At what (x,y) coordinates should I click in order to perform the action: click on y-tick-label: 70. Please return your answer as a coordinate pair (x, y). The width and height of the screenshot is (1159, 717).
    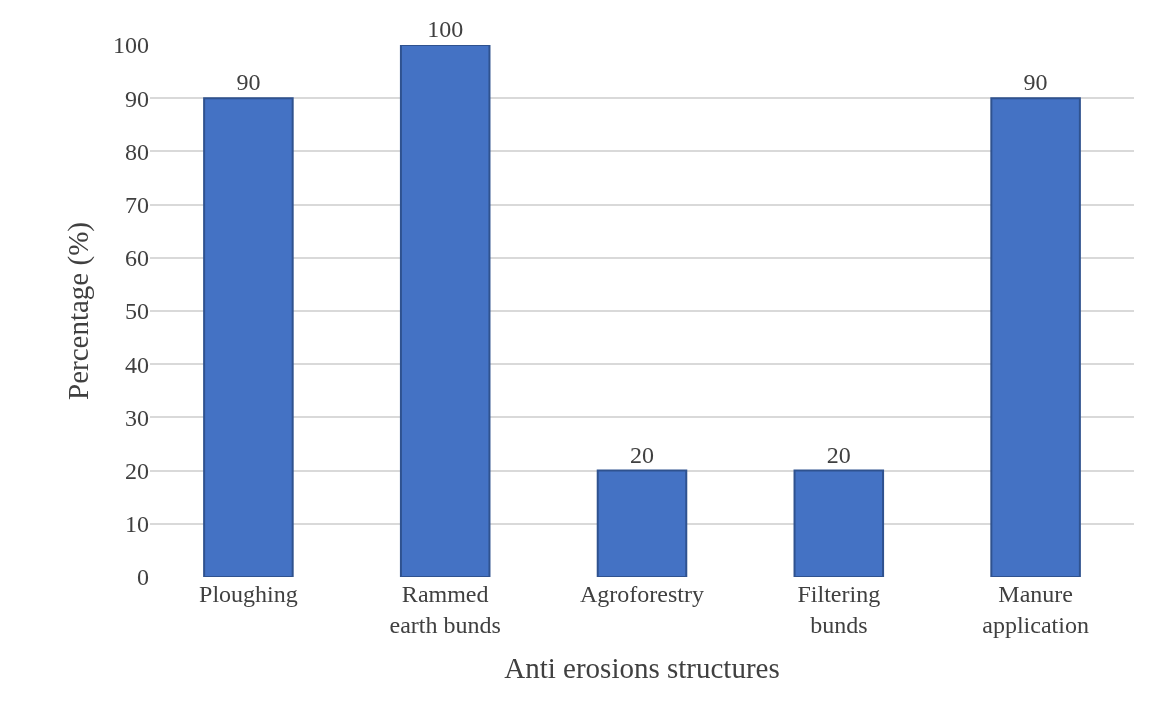
    Looking at the image, I should click on (137, 205).